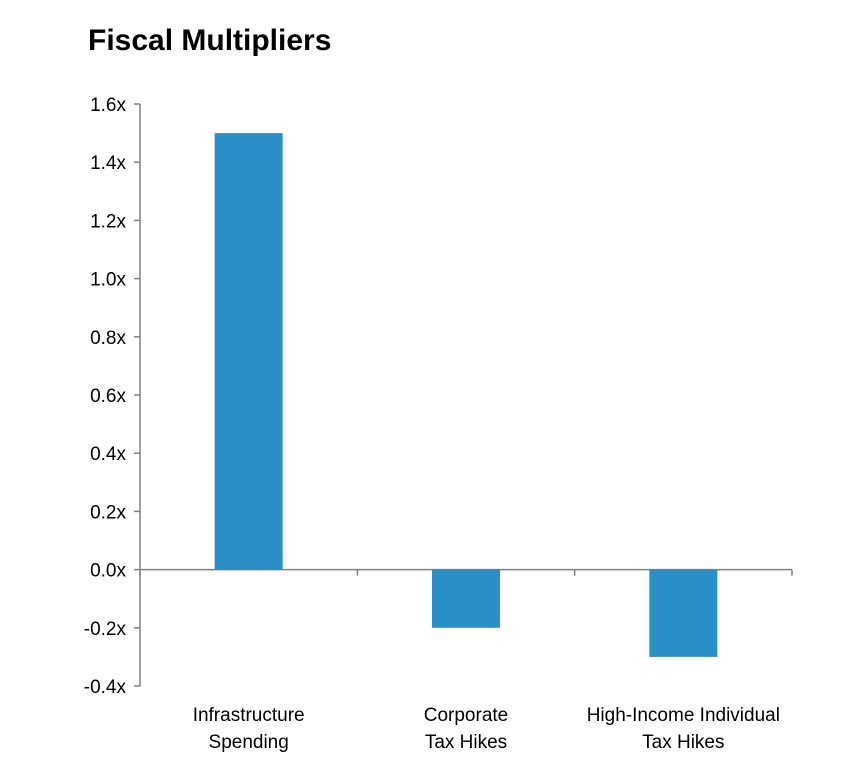 Image resolution: width=848 pixels, height=780 pixels. Describe the element at coordinates (108, 221) in the screenshot. I see `y-tick-label: 1.2x` at that location.